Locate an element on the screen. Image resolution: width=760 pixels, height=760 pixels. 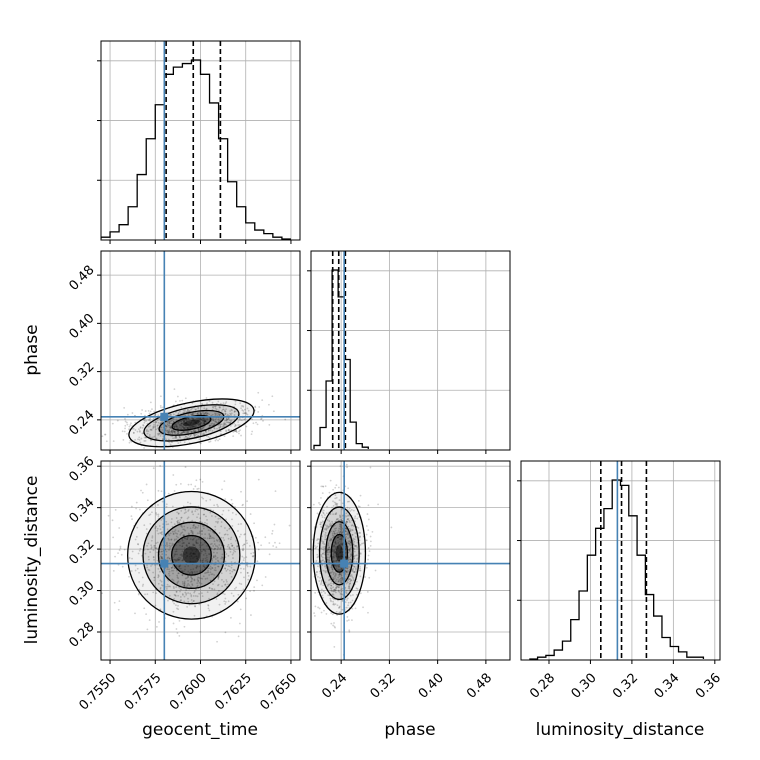
panel-geocent_time-vs-geocent_time is located at coordinates (199, 142).